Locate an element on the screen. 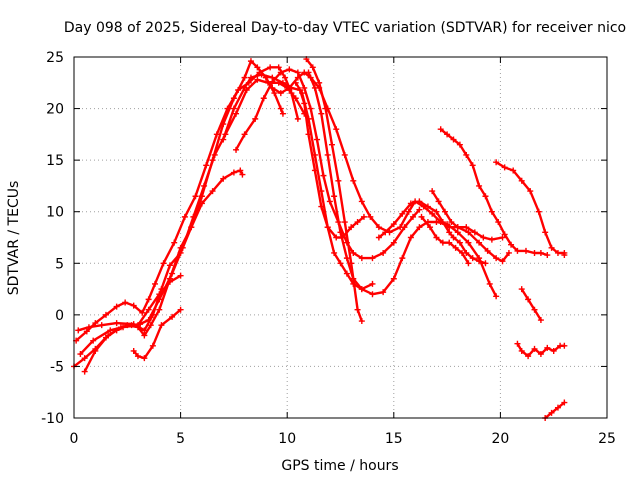  x-axis-label: GPS time / hours is located at coordinates (339, 466).